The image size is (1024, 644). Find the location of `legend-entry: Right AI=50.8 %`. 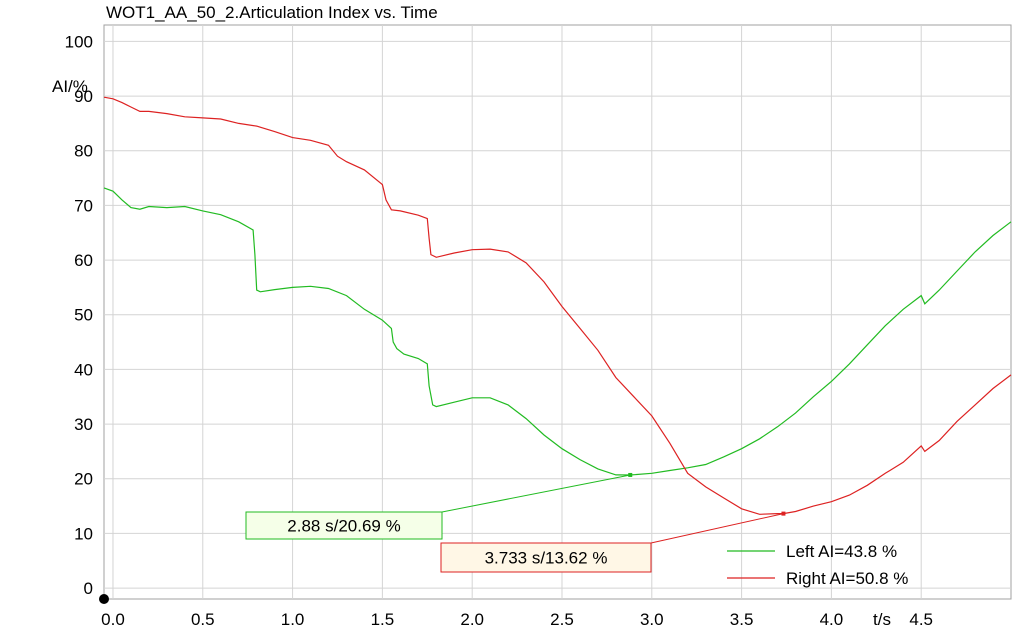

legend-entry: Right AI=50.8 % is located at coordinates (847, 578).